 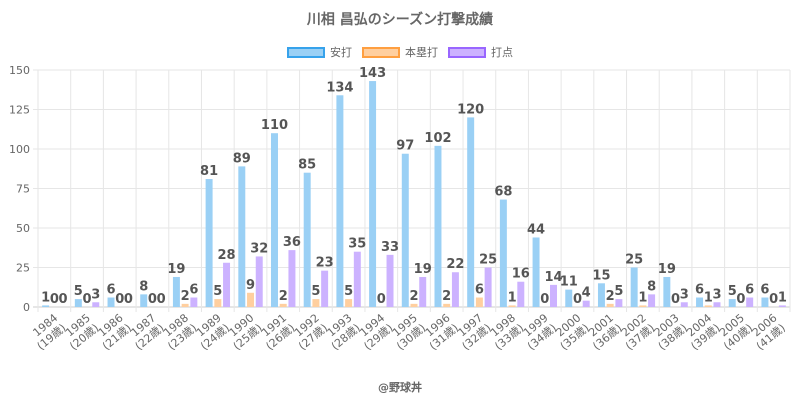 What do you see at coordinates (319, 52) in the screenshot?
I see `legend-item: 安打` at bounding box center [319, 52].